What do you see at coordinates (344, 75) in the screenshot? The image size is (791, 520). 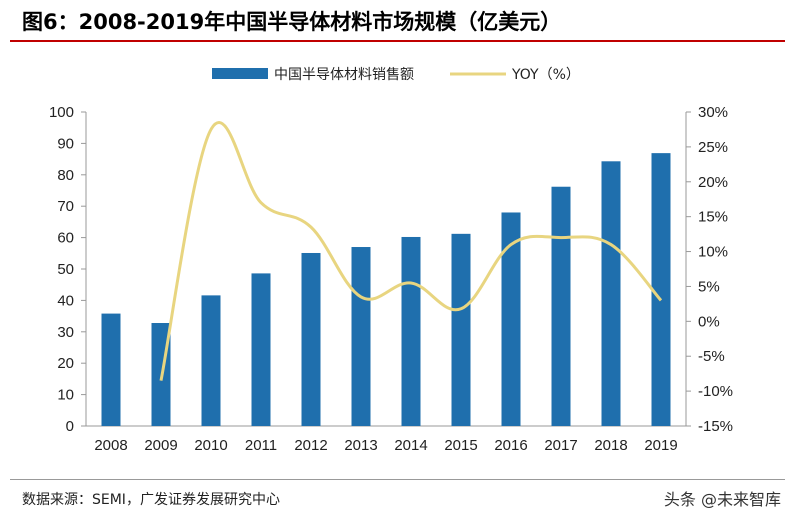 I see `legend-bar-label: 中国半导体材料销售额` at bounding box center [344, 75].